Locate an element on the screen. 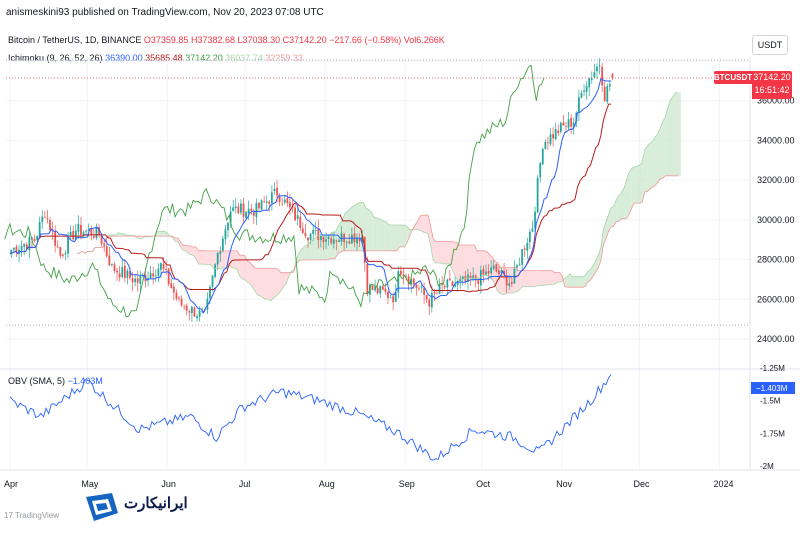  price-axis-tick: 34000.00 is located at coordinates (776, 140).